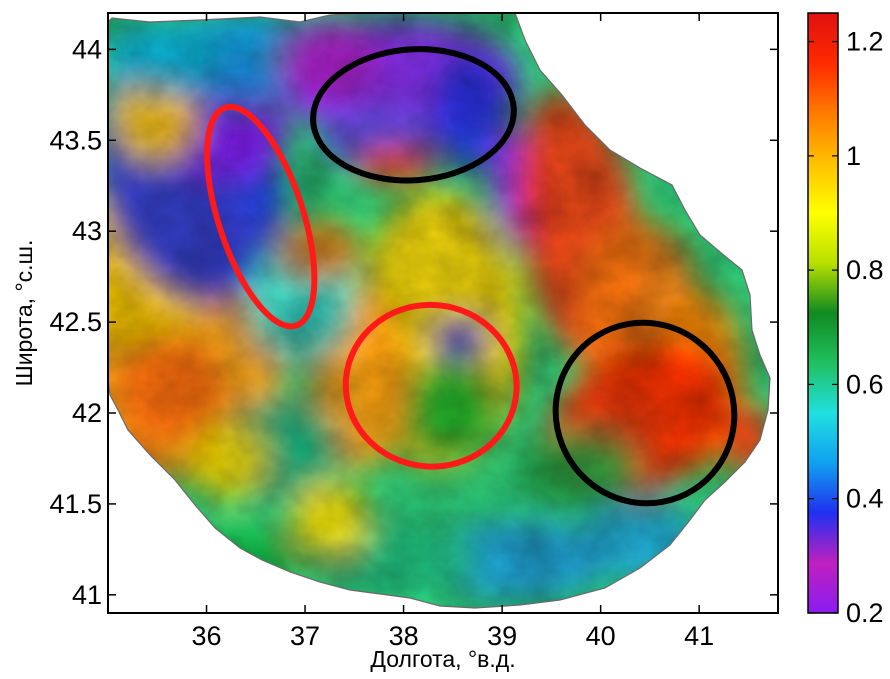  I want to click on colorbar-tick-label: 0.4, so click(865, 499).